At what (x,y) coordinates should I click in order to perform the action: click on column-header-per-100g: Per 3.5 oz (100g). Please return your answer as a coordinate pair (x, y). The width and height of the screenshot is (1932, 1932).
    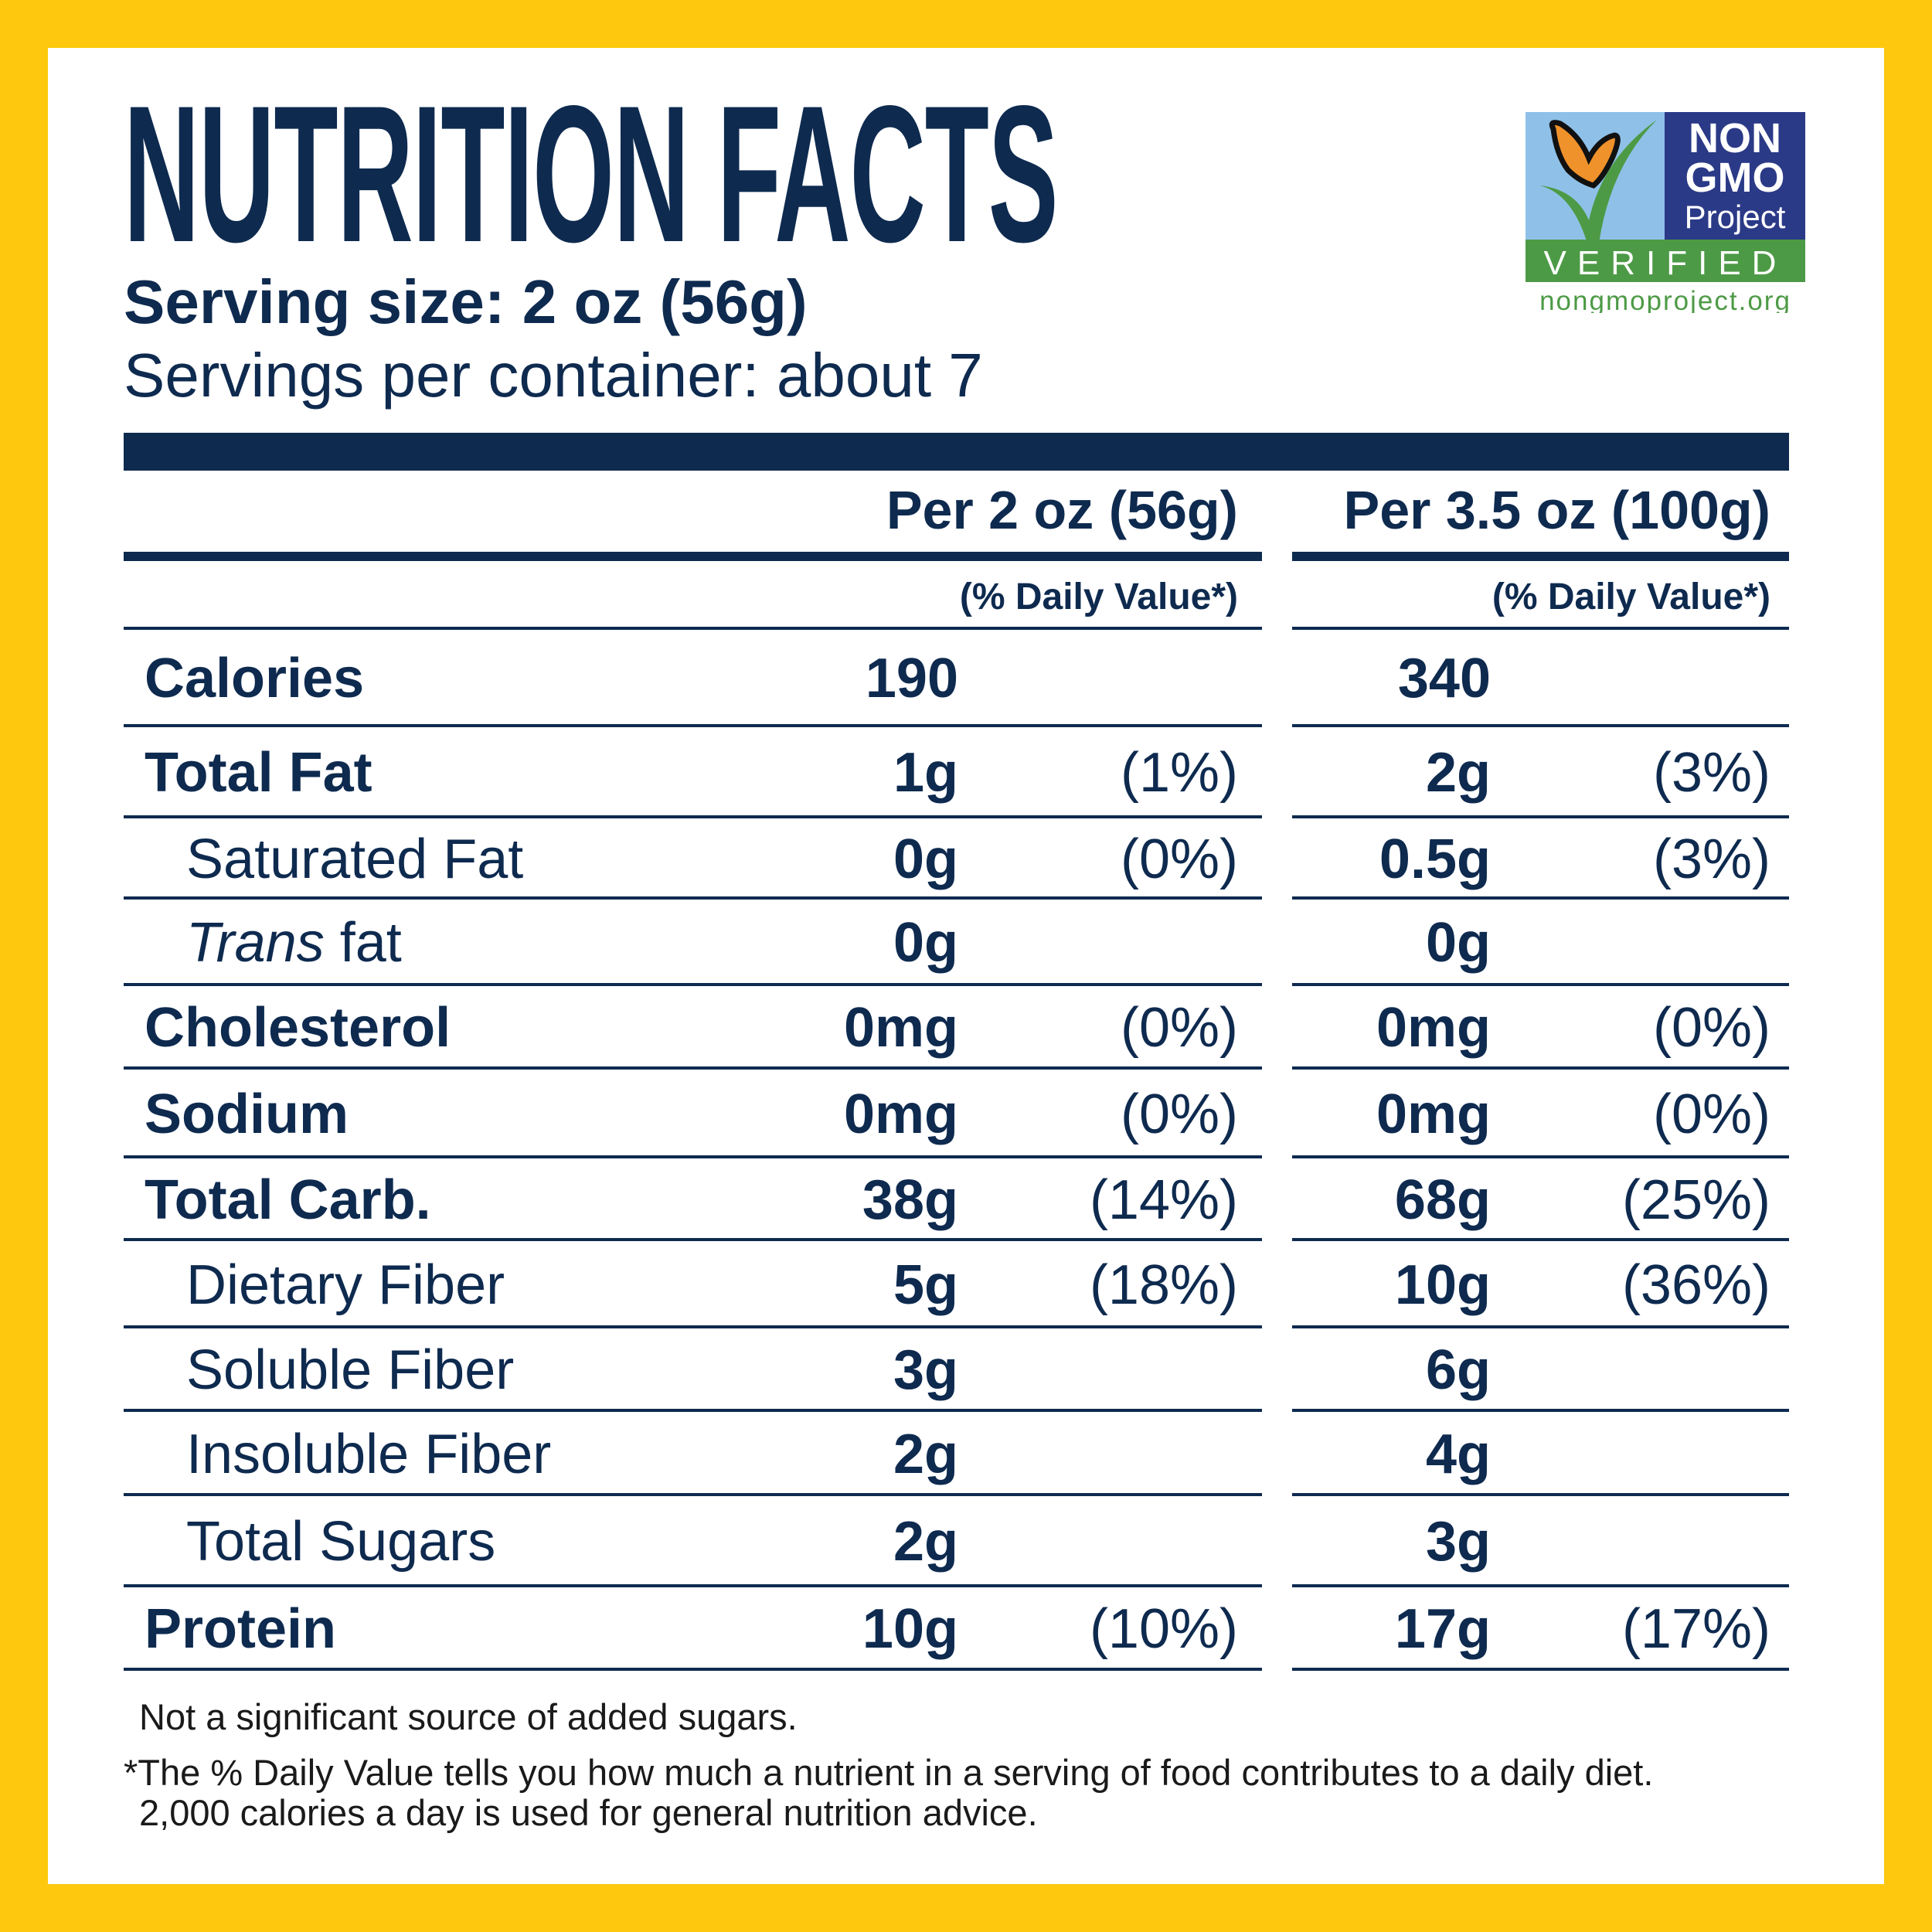
    Looking at the image, I should click on (1556, 510).